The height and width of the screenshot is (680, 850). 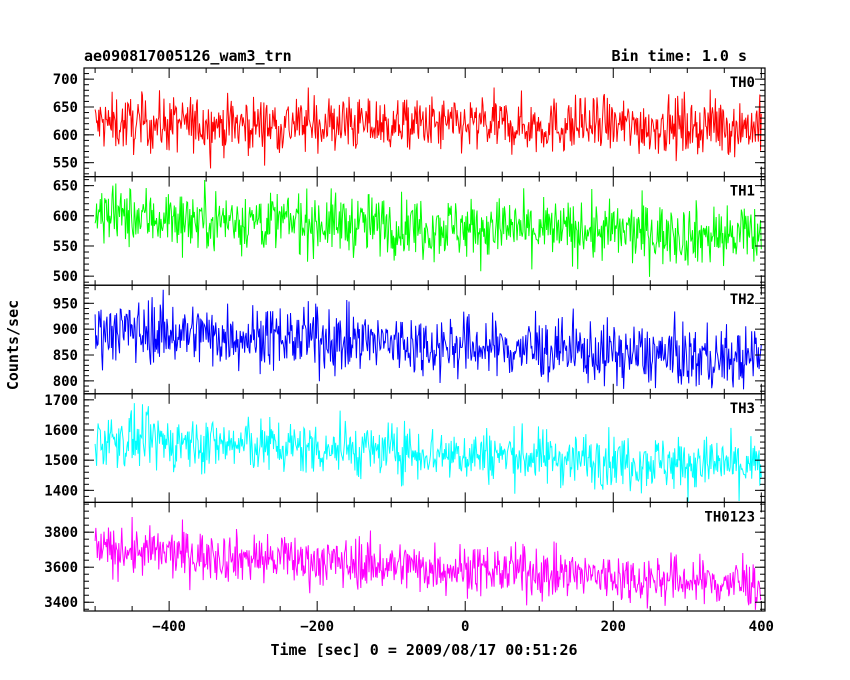 I want to click on series-label-th2: TH2, so click(x=742, y=300).